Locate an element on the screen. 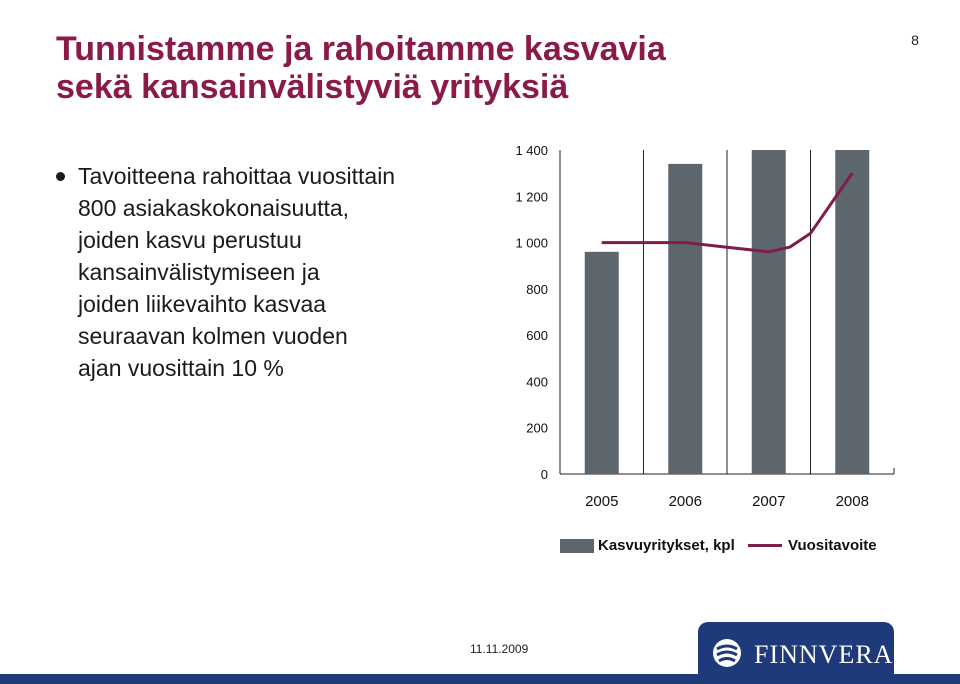 The width and height of the screenshot is (960, 684). x-tick-label: 2006 is located at coordinates (685, 501).